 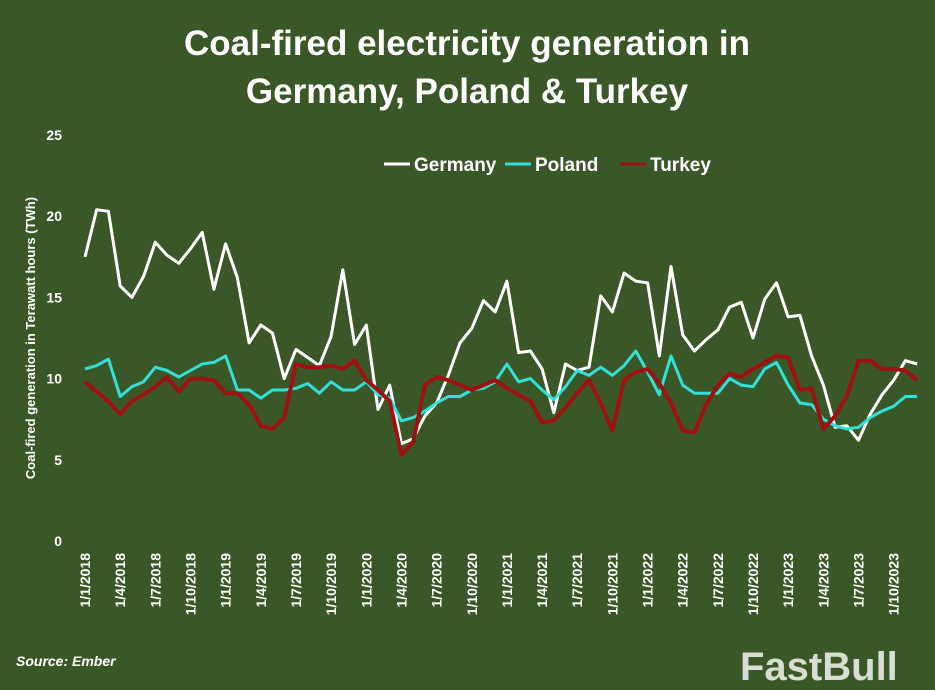 What do you see at coordinates (648, 580) in the screenshot?
I see `x-tick-label: 1/1/2022` at bounding box center [648, 580].